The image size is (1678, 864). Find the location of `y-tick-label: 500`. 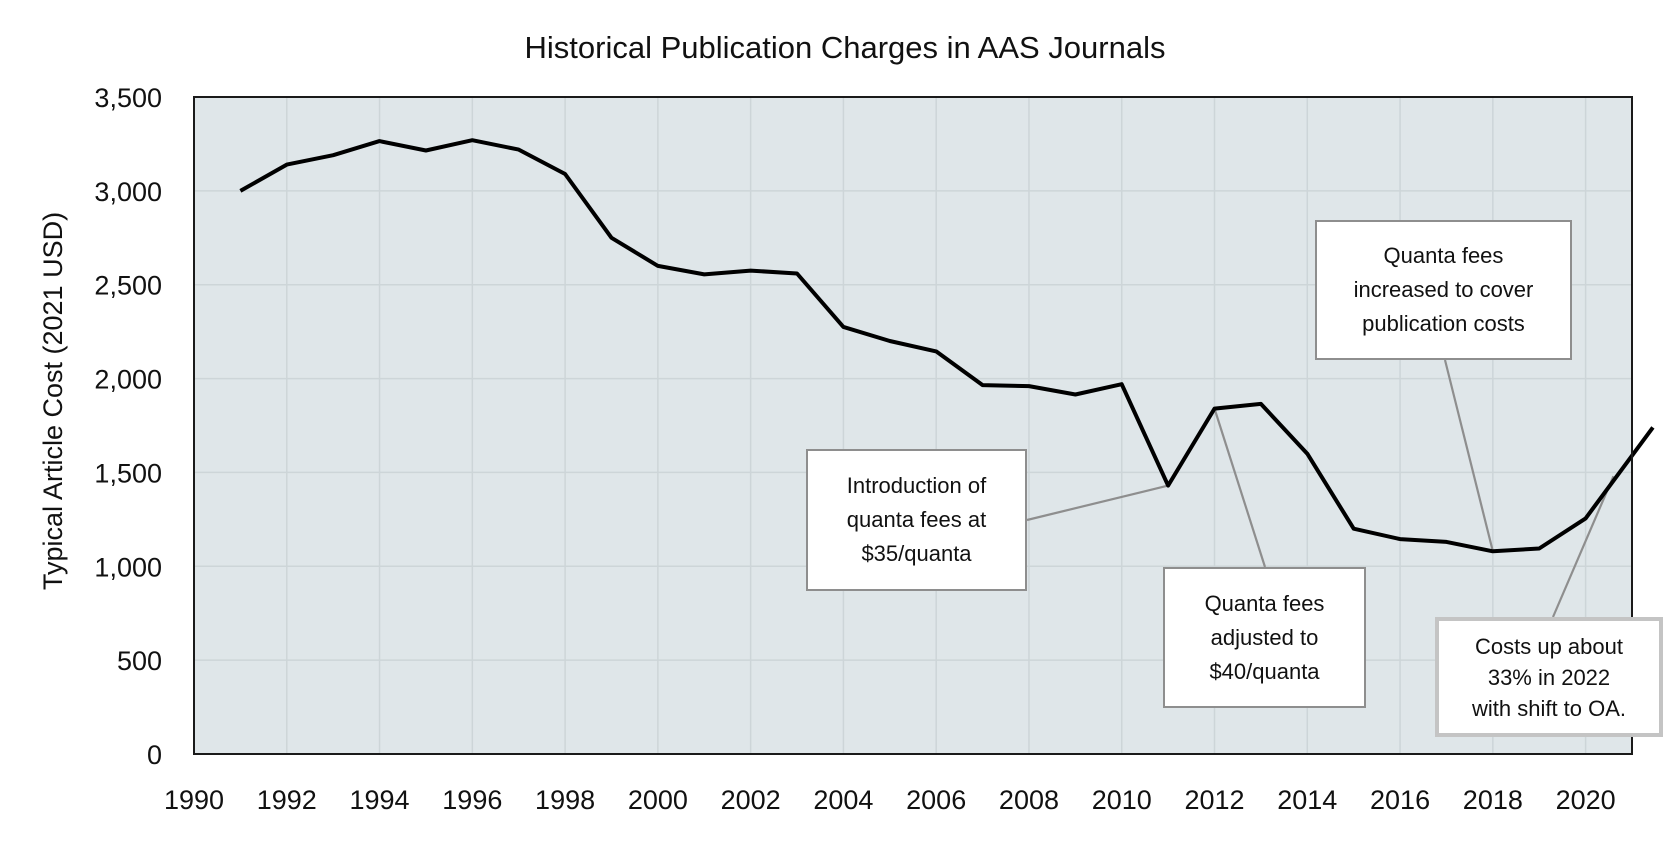

y-tick-label: 500 is located at coordinates (139, 661).